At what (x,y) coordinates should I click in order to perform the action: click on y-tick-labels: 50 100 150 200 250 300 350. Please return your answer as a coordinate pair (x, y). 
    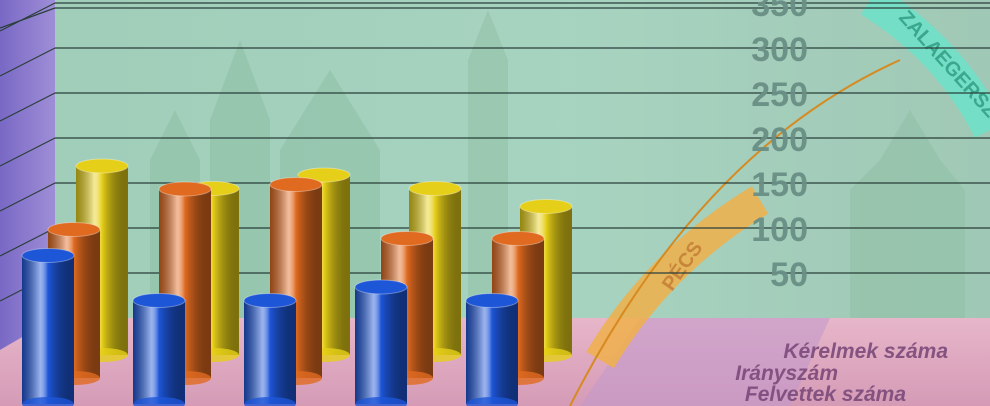
    Looking at the image, I should click on (779, 147).